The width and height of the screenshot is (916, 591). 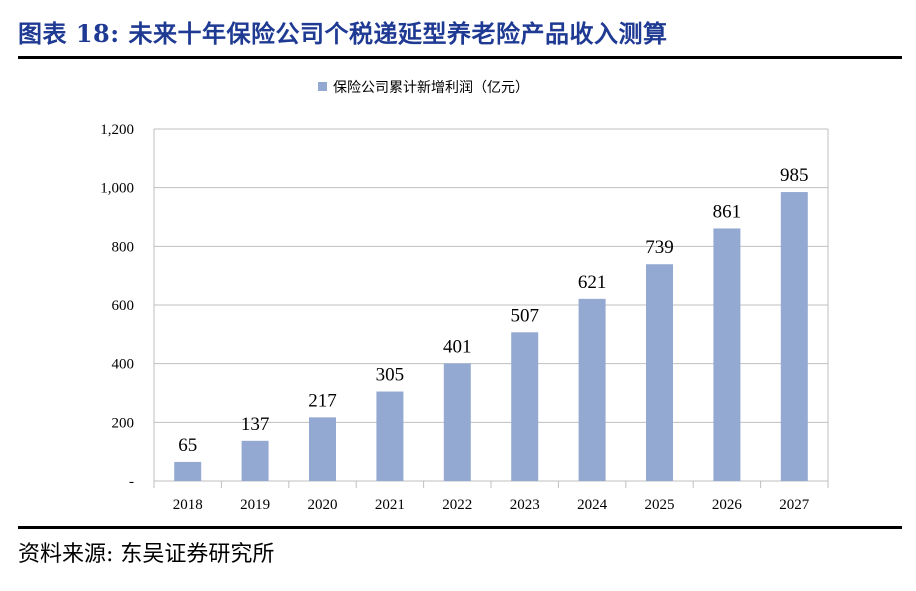 I want to click on y-tick-label: -, so click(x=131, y=482).